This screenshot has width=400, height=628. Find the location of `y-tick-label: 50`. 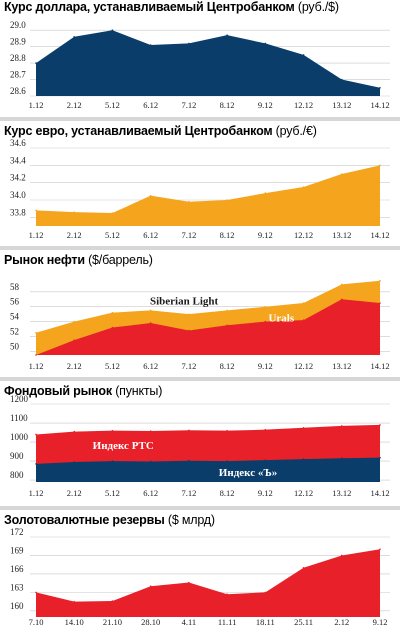

y-tick-label: 50 is located at coordinates (15, 346).